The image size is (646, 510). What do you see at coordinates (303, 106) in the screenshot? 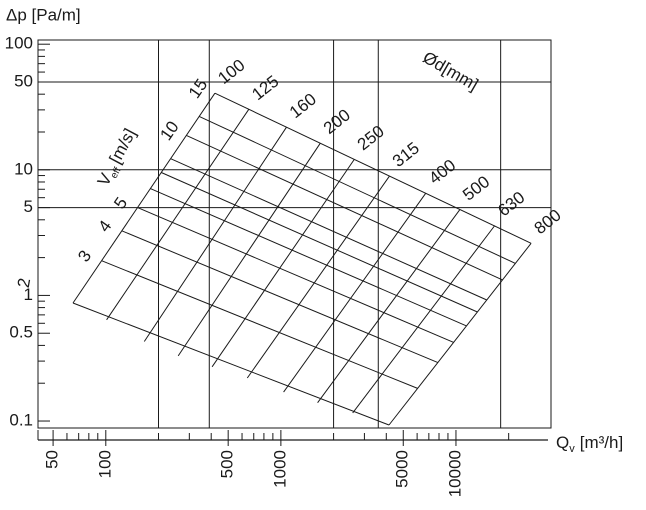
I see `diameter-label: 160` at bounding box center [303, 106].